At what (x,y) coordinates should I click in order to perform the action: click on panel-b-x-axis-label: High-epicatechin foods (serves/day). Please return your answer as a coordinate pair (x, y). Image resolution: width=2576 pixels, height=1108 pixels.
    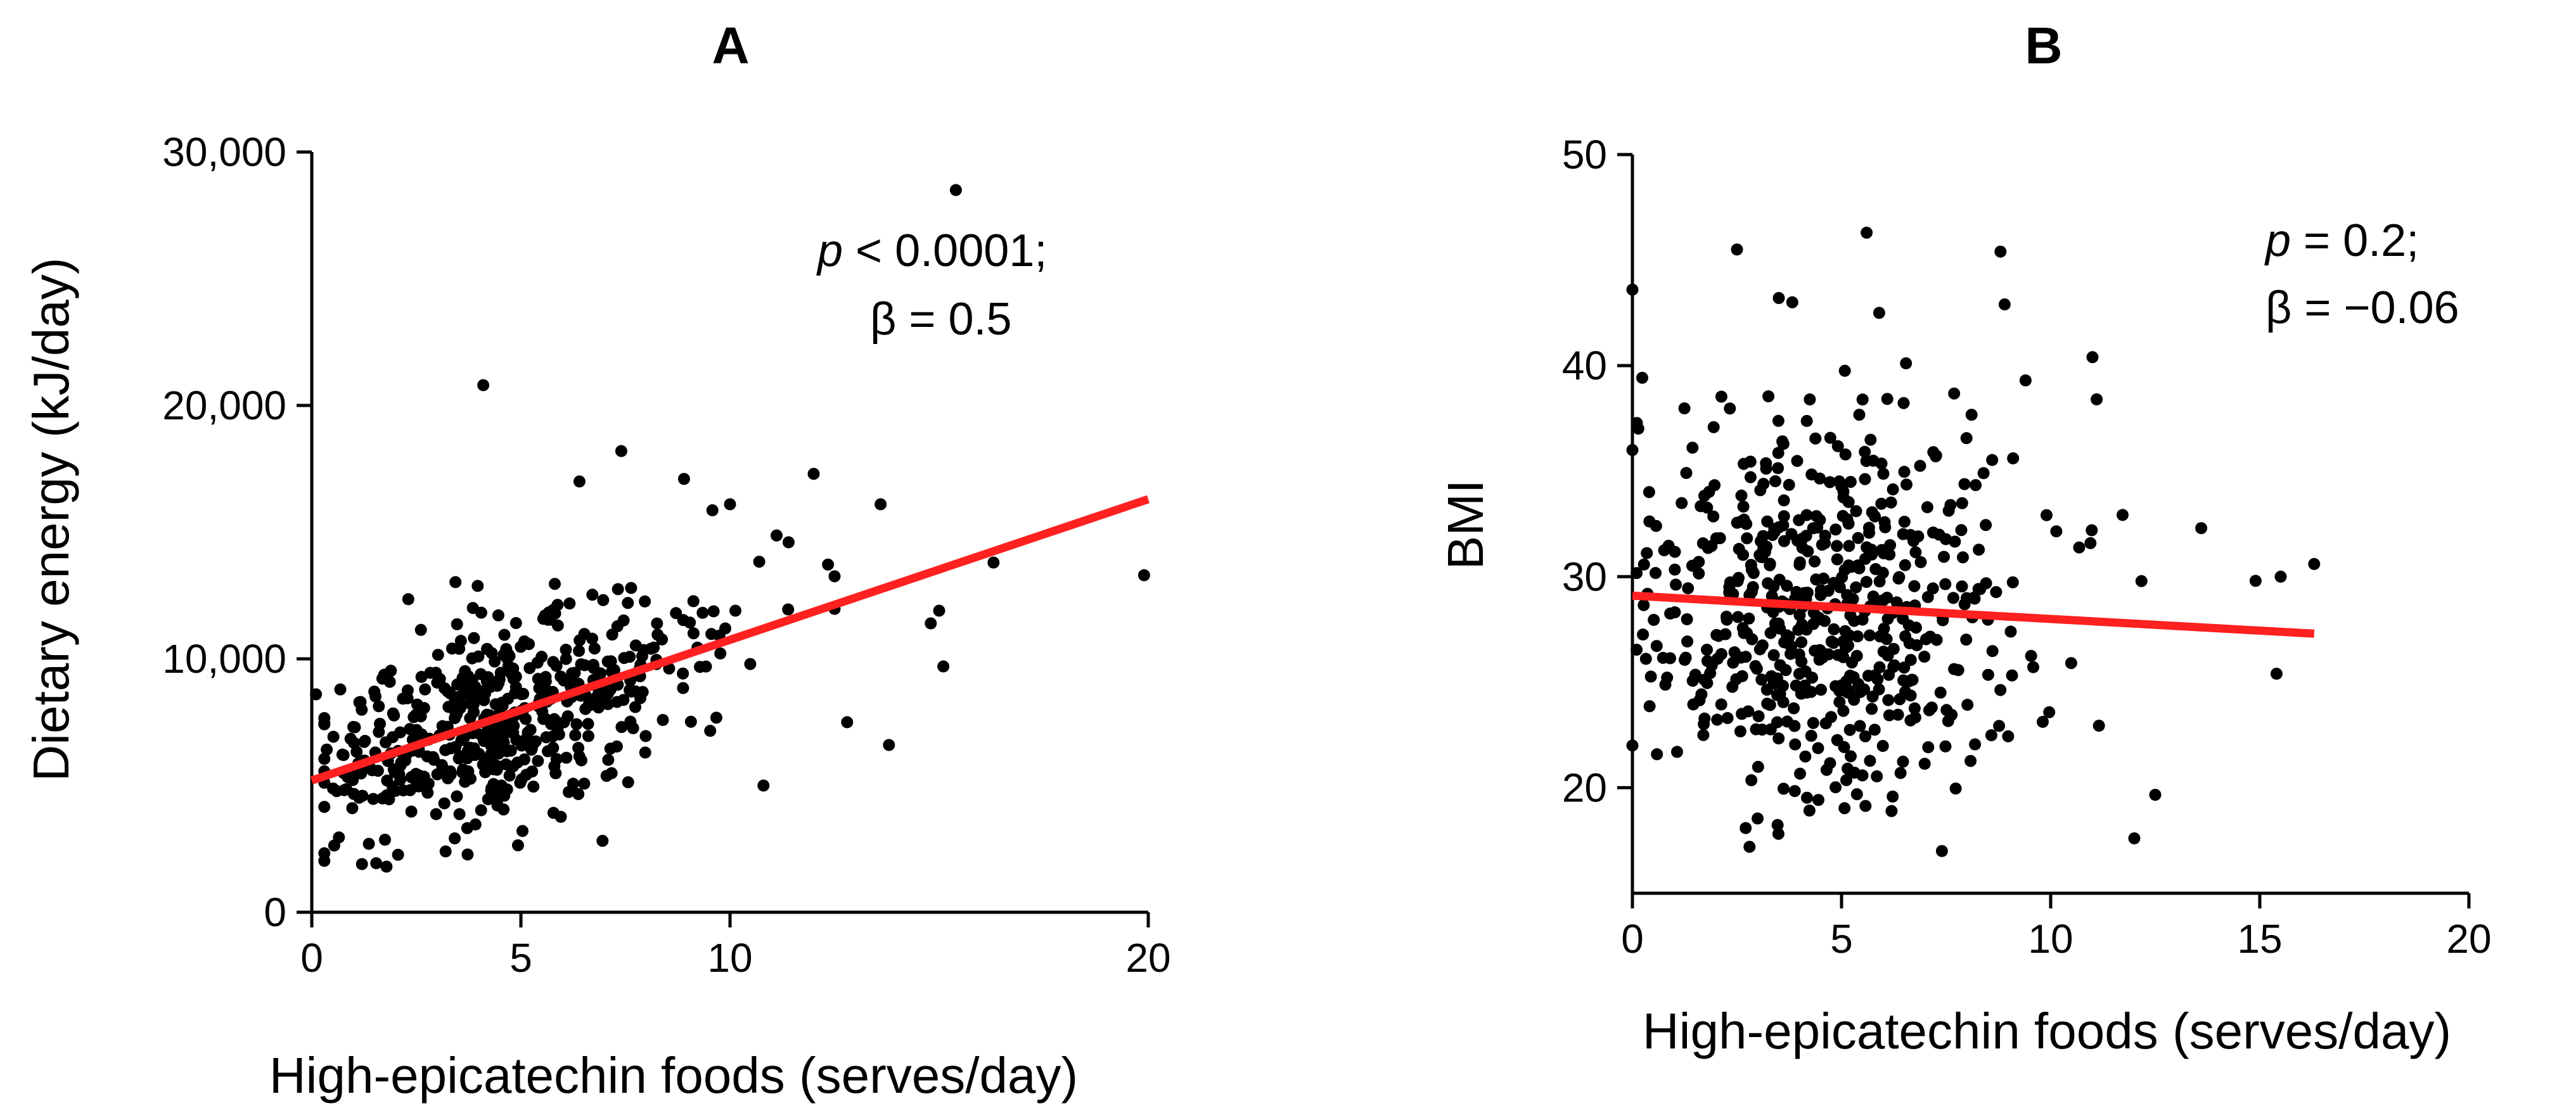
    Looking at the image, I should click on (2047, 1031).